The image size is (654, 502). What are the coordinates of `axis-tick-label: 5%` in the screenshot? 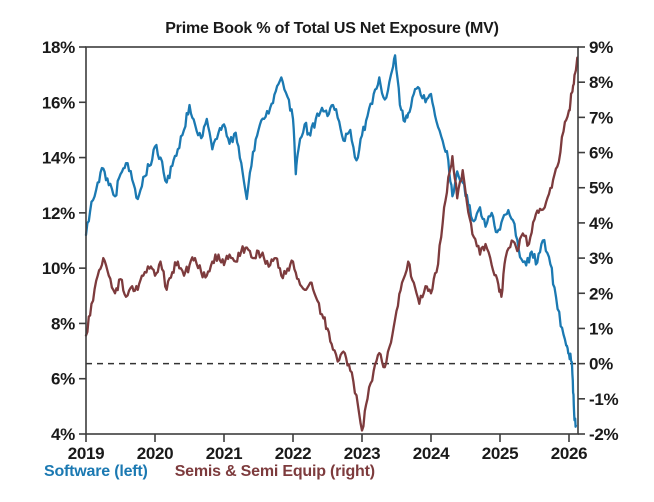 It's located at (601, 188).